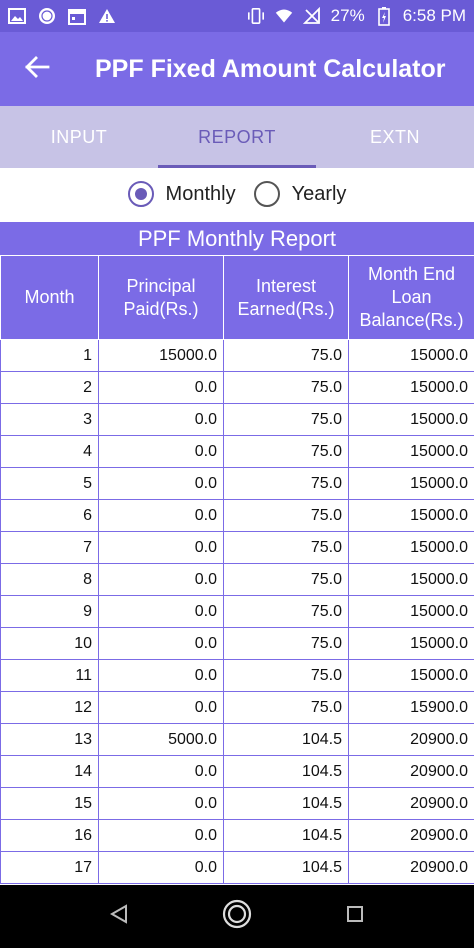 The width and height of the screenshot is (474, 948). I want to click on table-row: 5 0.0 75.0 15000.0, so click(237, 483).